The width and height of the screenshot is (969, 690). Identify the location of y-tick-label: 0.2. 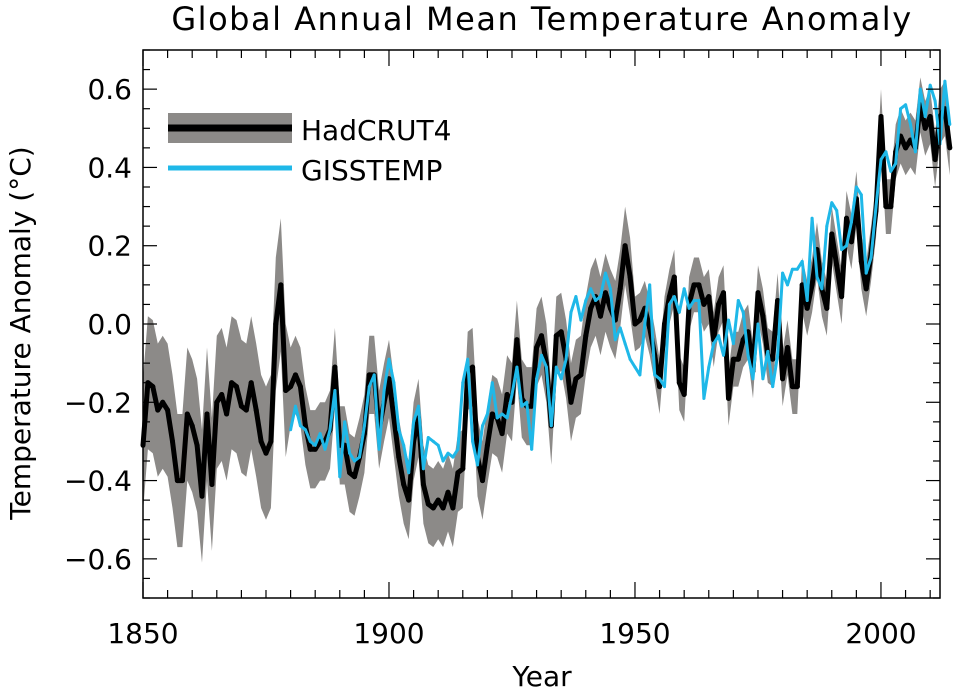
(109, 246).